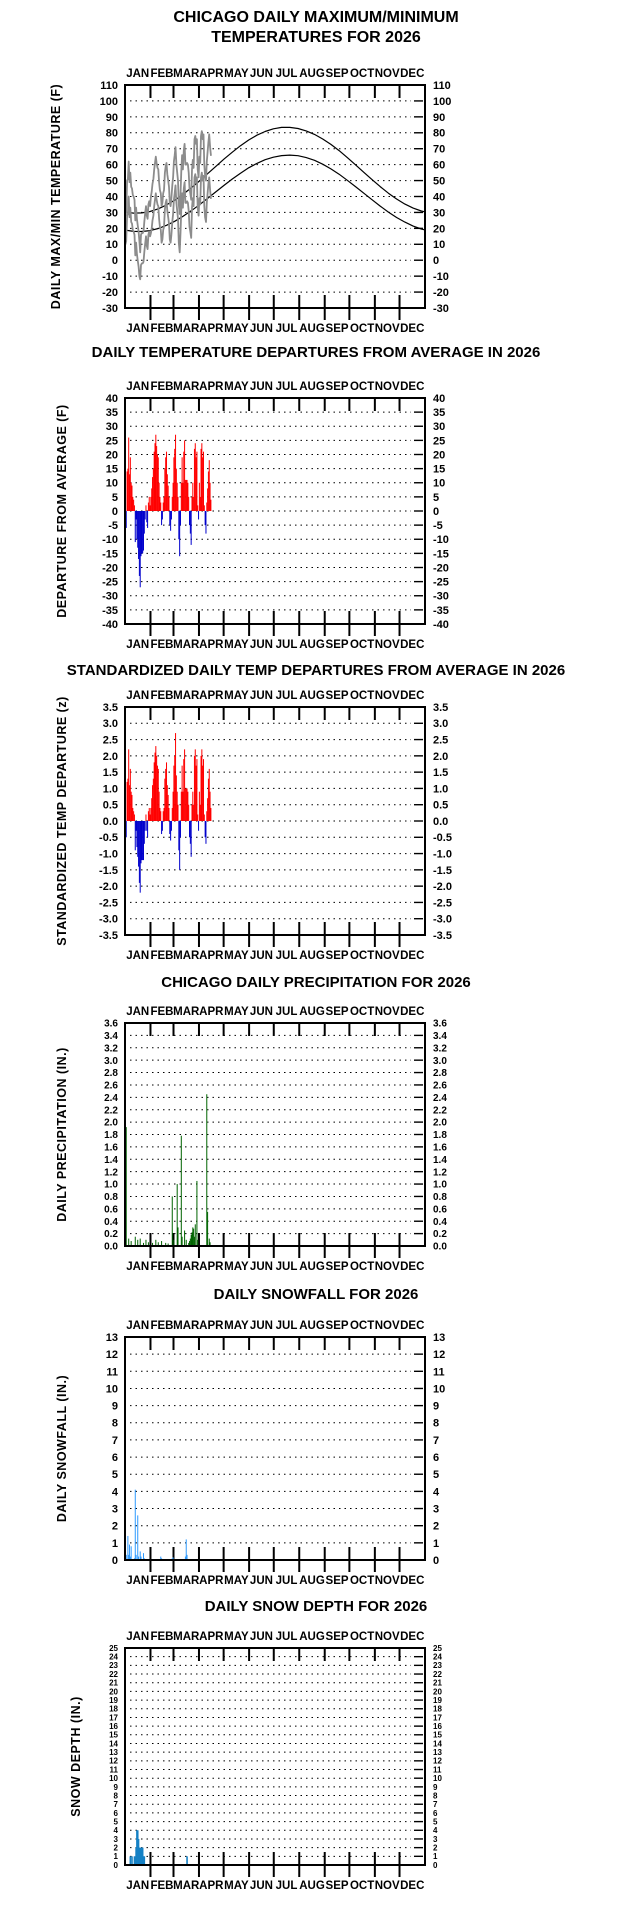 The width and height of the screenshot is (632, 1910). I want to click on svg-text: 35, so click(439, 413).